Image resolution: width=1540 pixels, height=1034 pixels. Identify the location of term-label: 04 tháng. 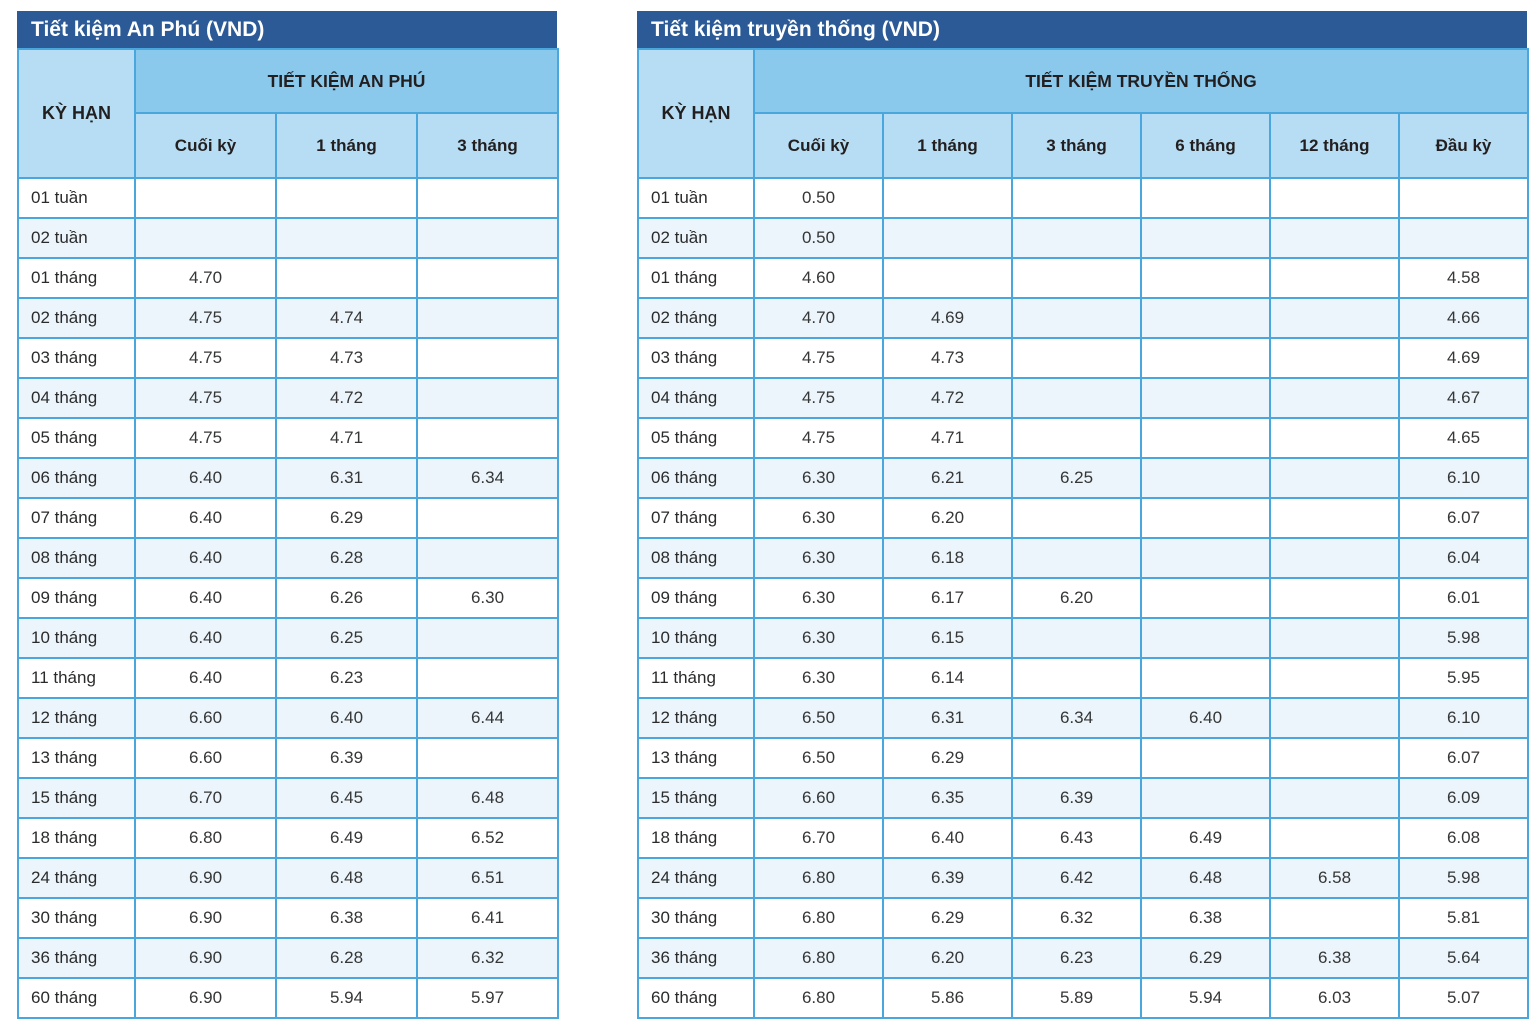
(696, 398).